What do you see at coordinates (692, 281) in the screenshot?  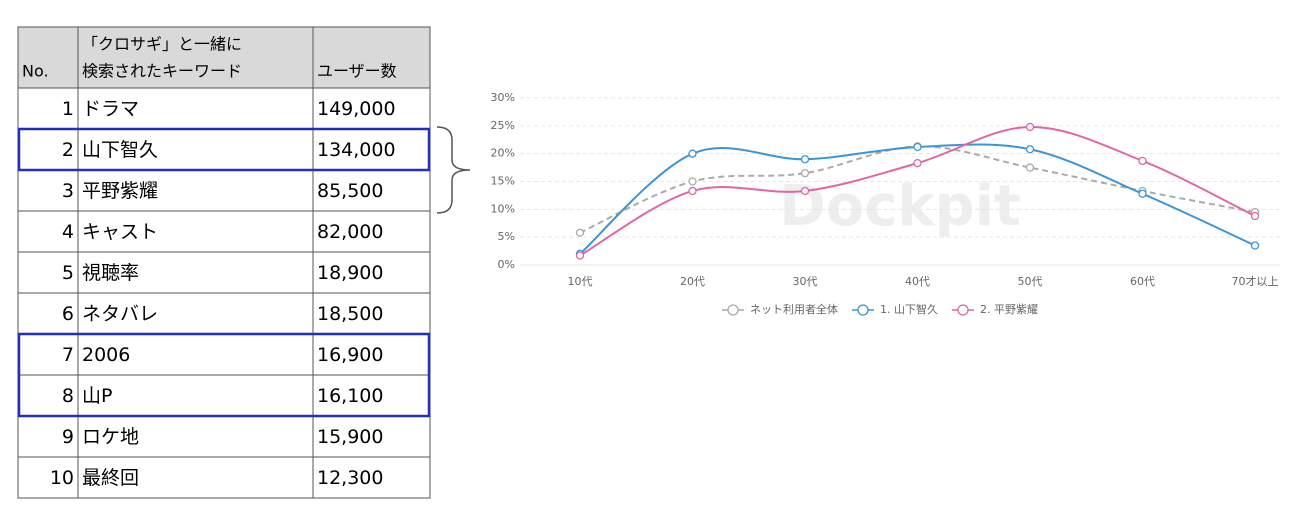 I see `x-tick-label: 20代` at bounding box center [692, 281].